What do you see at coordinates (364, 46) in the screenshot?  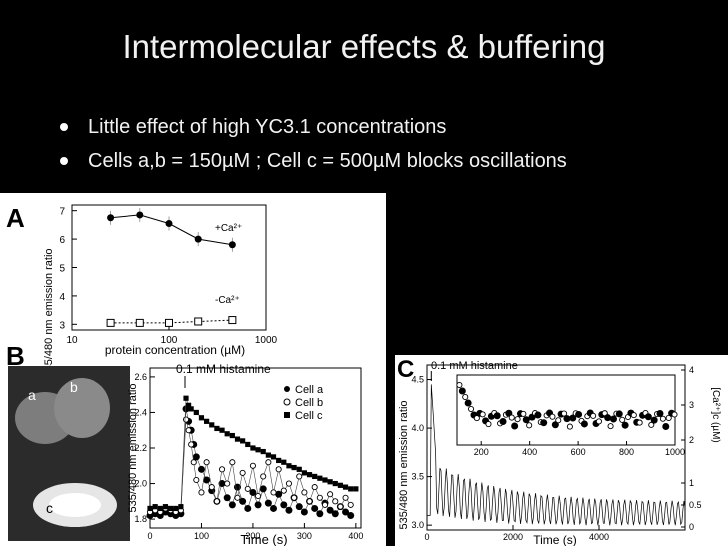 I see `slide-title: Intermolecular effects & buffering` at bounding box center [364, 46].